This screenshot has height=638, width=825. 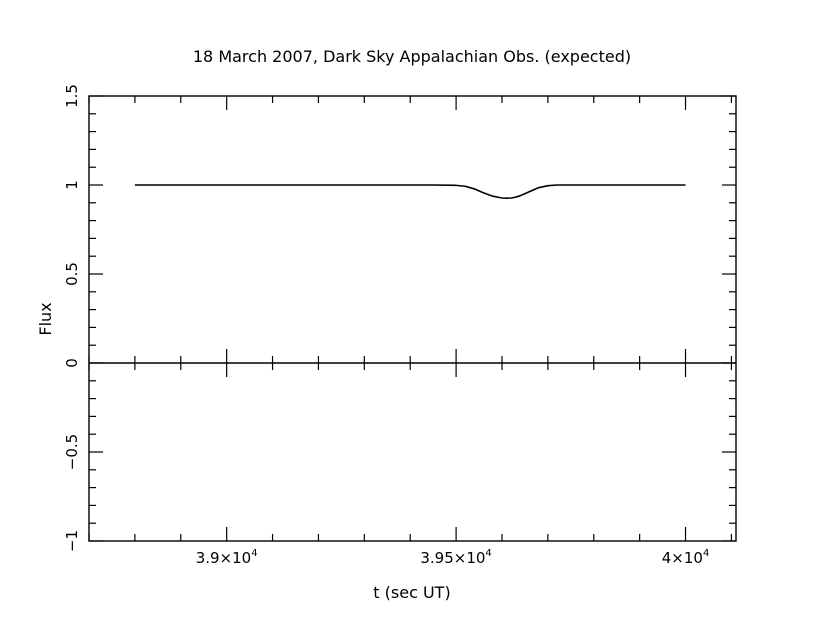 I want to click on y-tick-label: 1, so click(x=72, y=185).